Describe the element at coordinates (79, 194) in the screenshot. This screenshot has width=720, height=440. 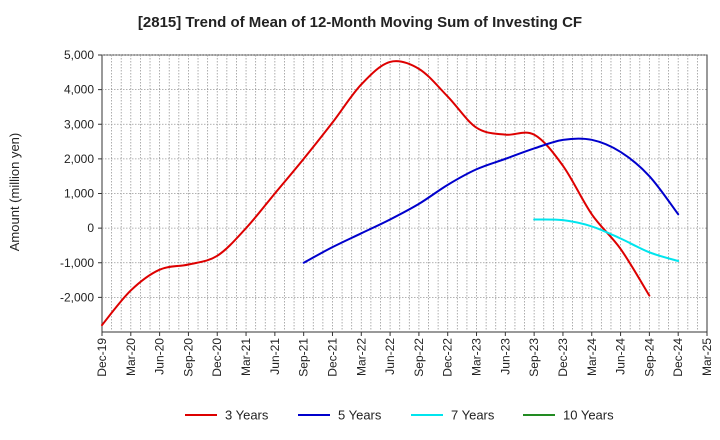
I see `y-tick-label: 1,000` at that location.